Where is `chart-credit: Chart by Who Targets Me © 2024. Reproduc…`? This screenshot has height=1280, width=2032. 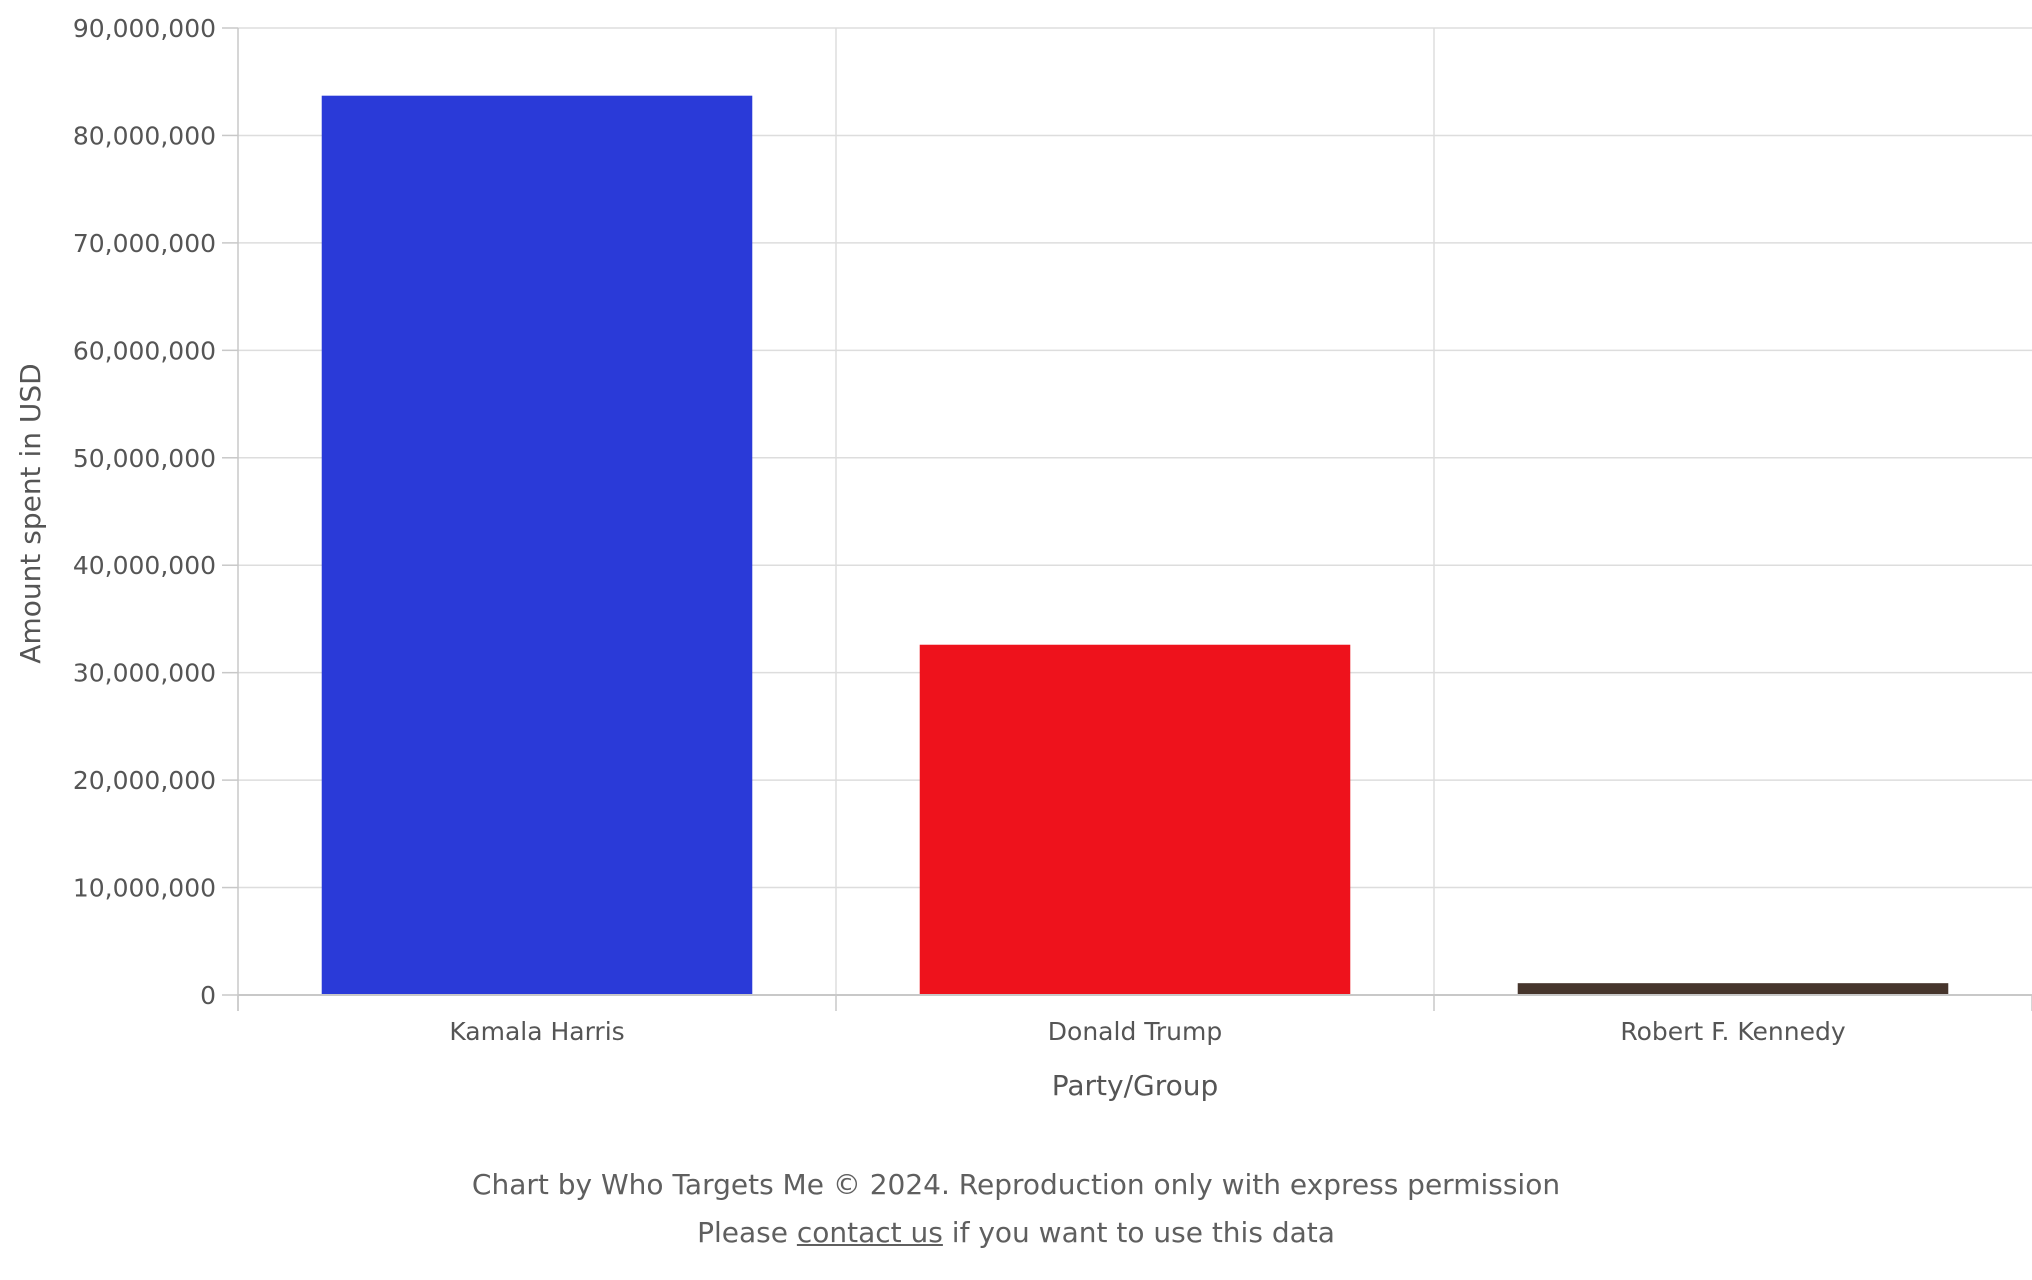
chart-credit: Chart by Who Targets Me © 2024. Reproduc… is located at coordinates (1016, 1184).